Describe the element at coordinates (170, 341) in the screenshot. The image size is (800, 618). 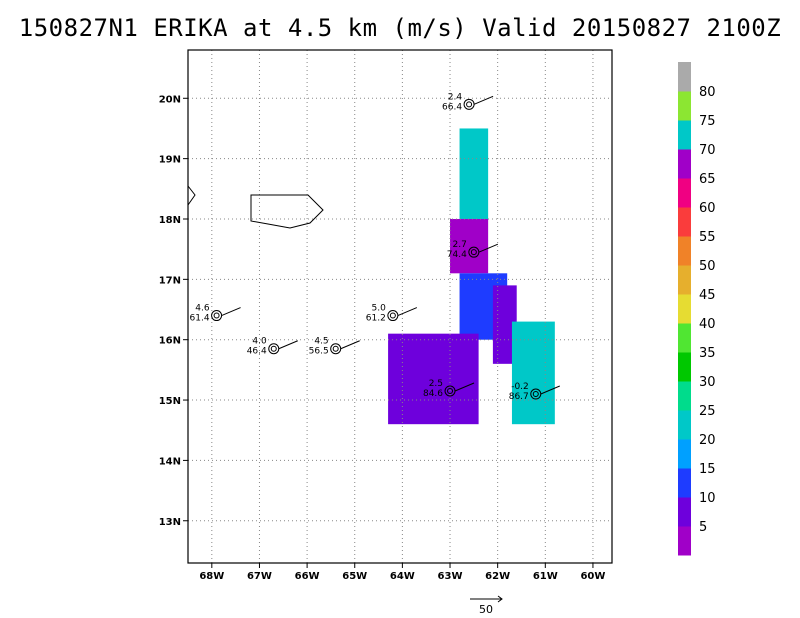
I see `y-tick-label-3: 16N` at that location.